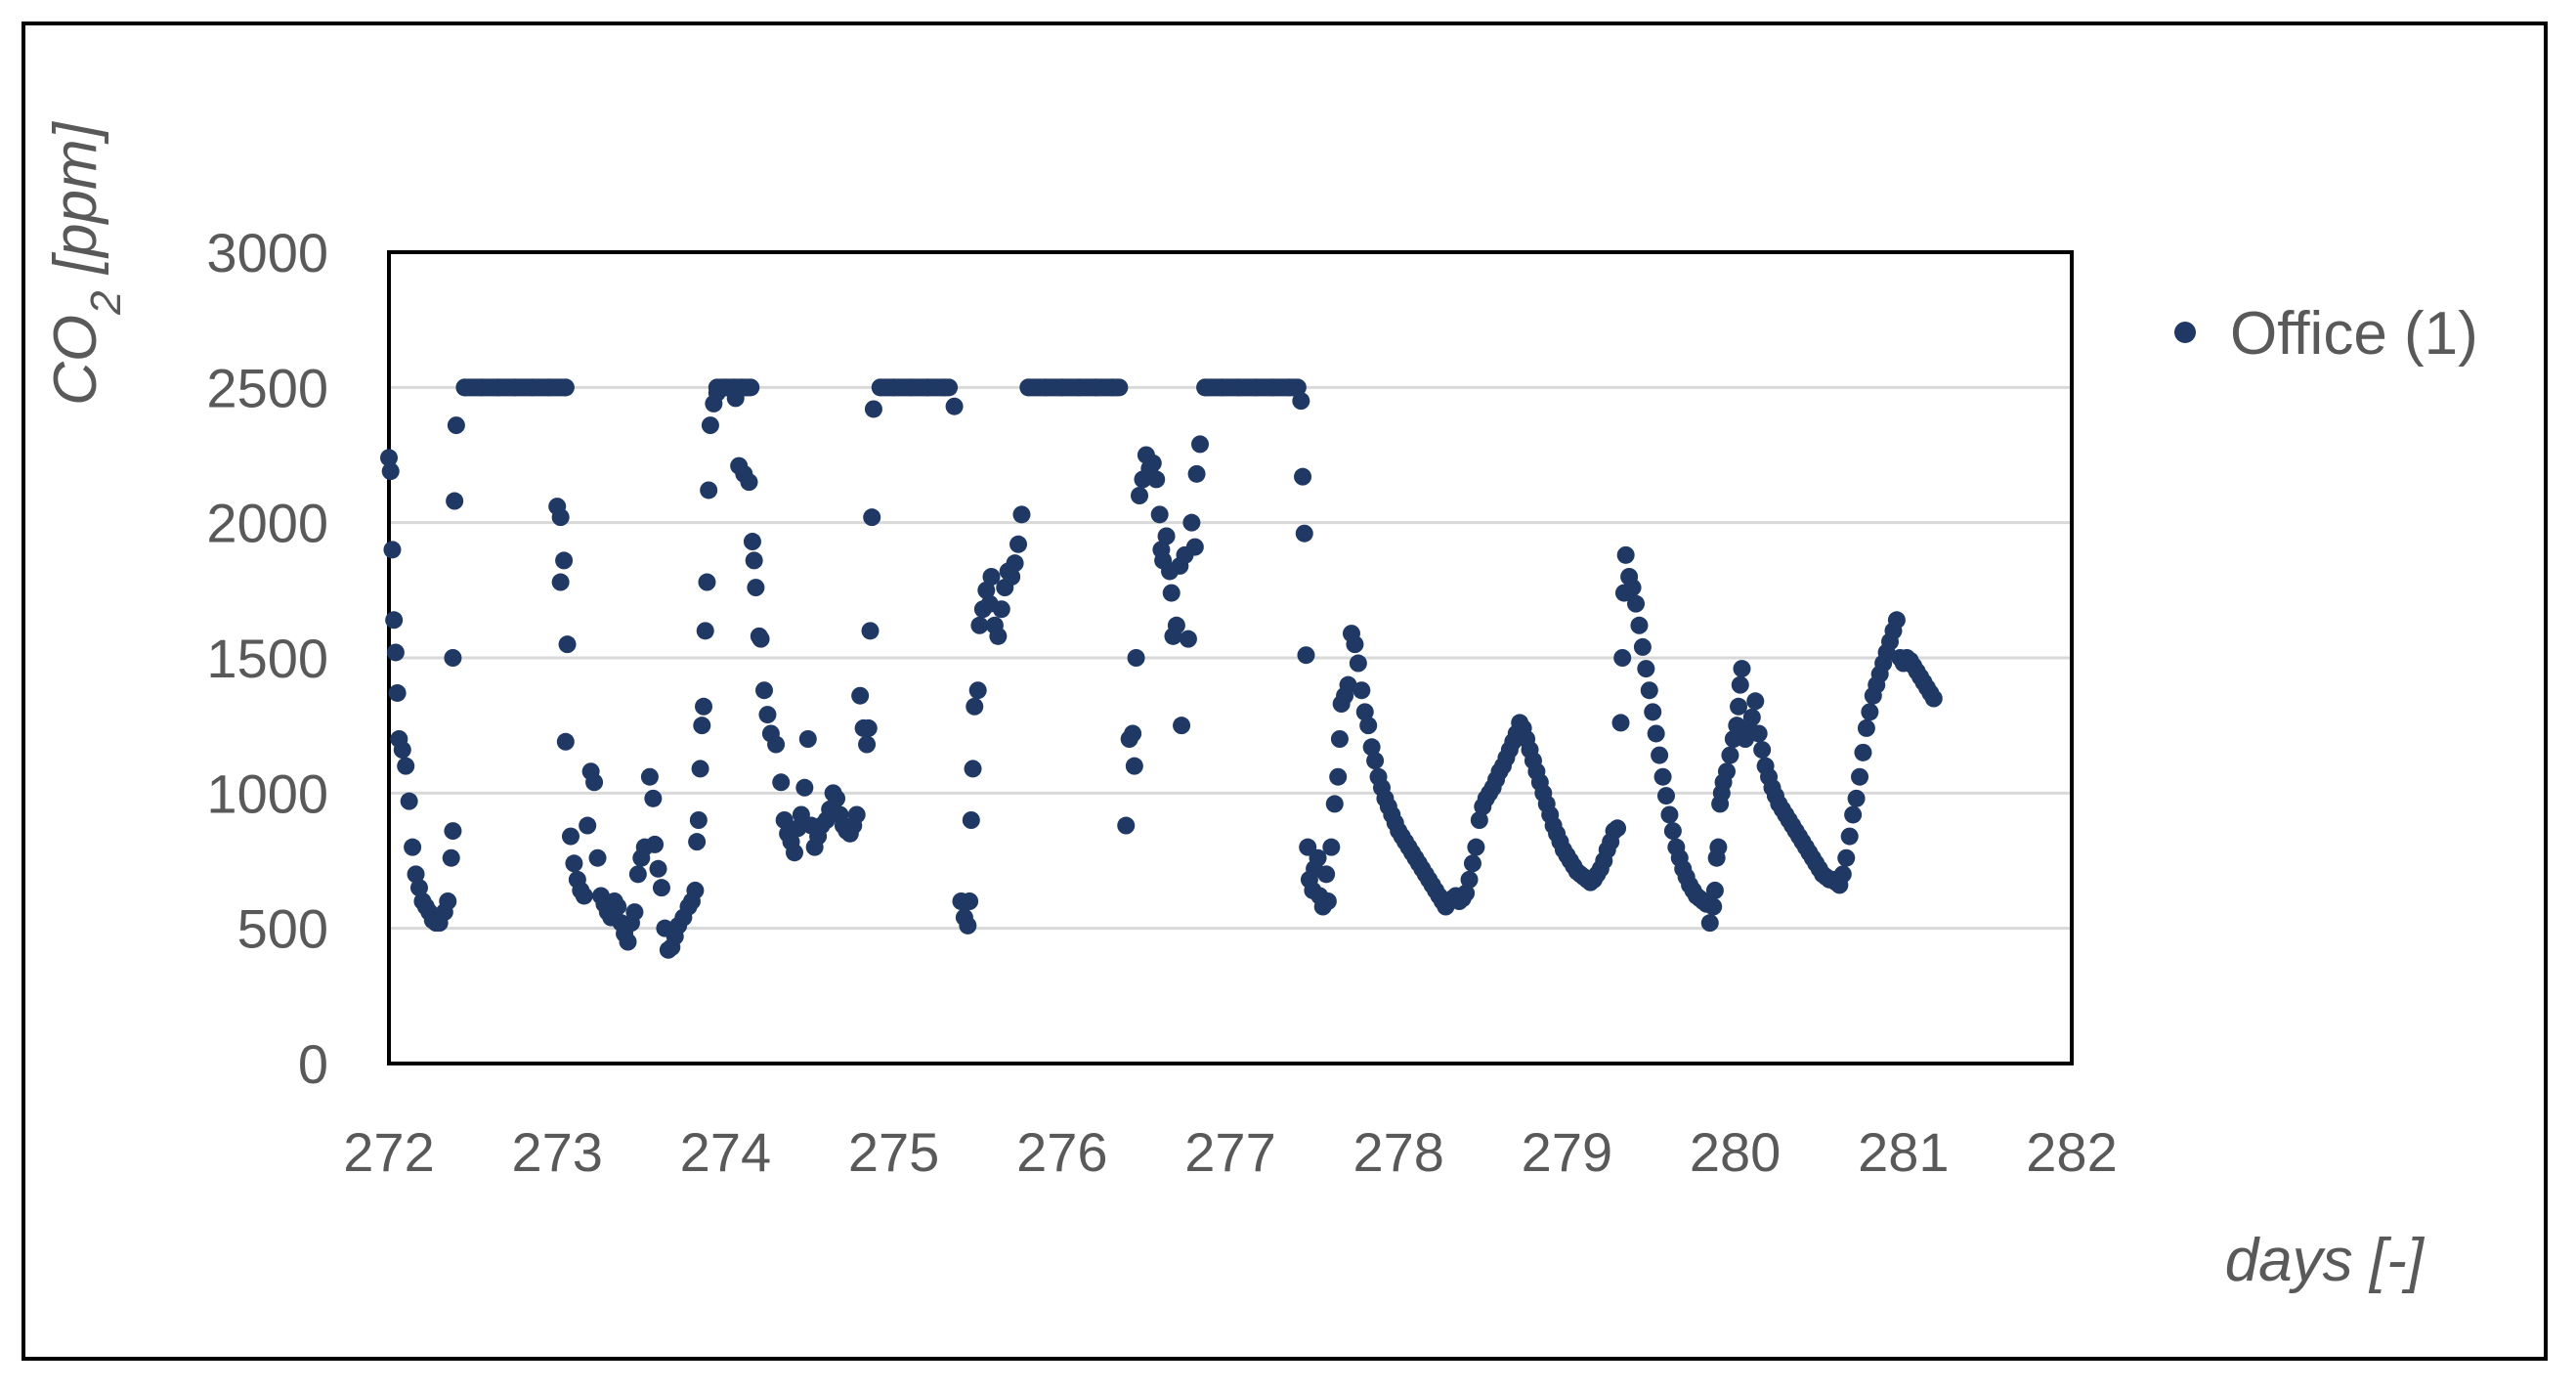  I want to click on x-tick-label: 280, so click(1736, 1152).